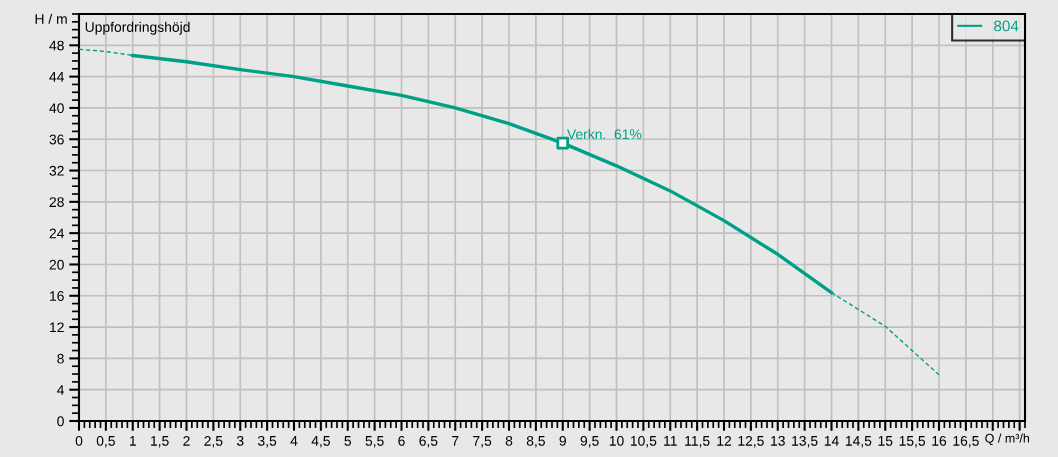 The image size is (1058, 457). What do you see at coordinates (697, 442) in the screenshot?
I see `x-tick-label: 11,5` at bounding box center [697, 442].